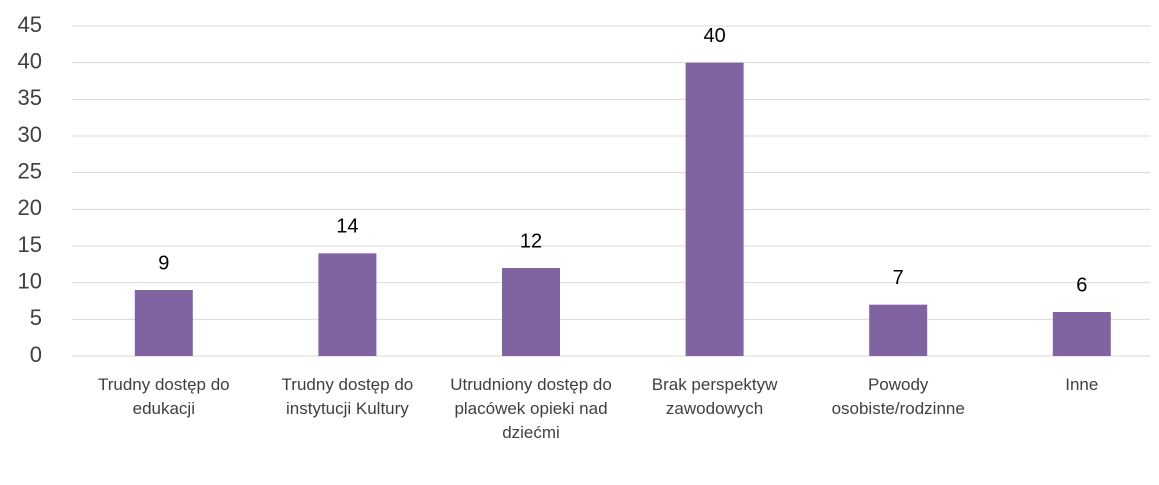  I want to click on y-tick-label: 20, so click(30, 207).